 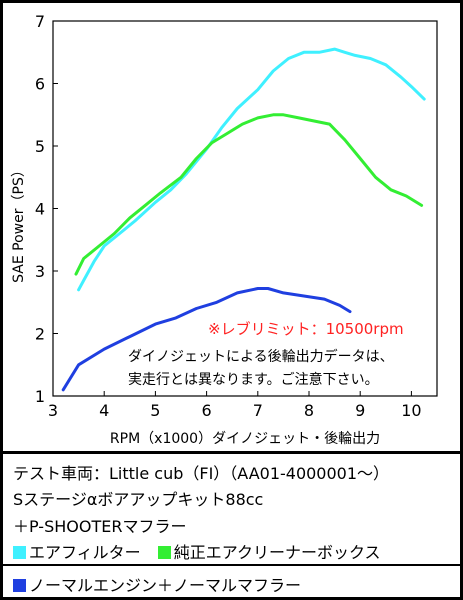 I want to click on note-line-1: ダイノジェットによる後輪出力データは、, so click(x=261, y=356).